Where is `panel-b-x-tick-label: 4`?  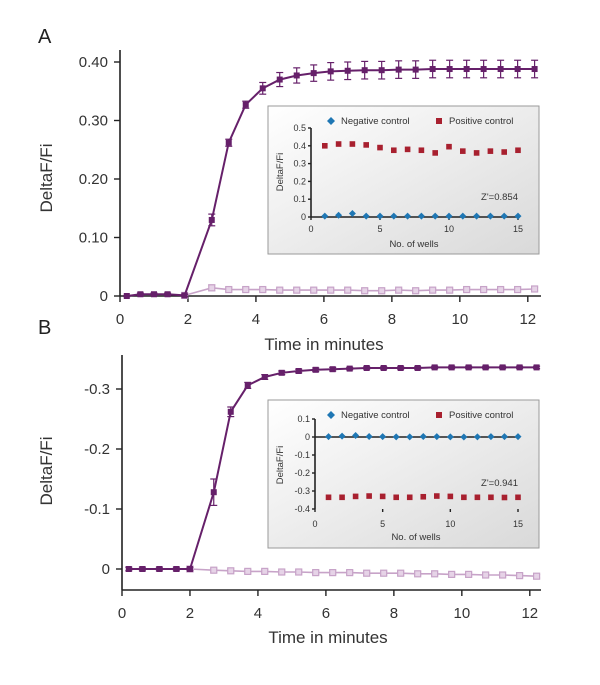
panel-b-x-tick-label: 4 is located at coordinates (258, 613).